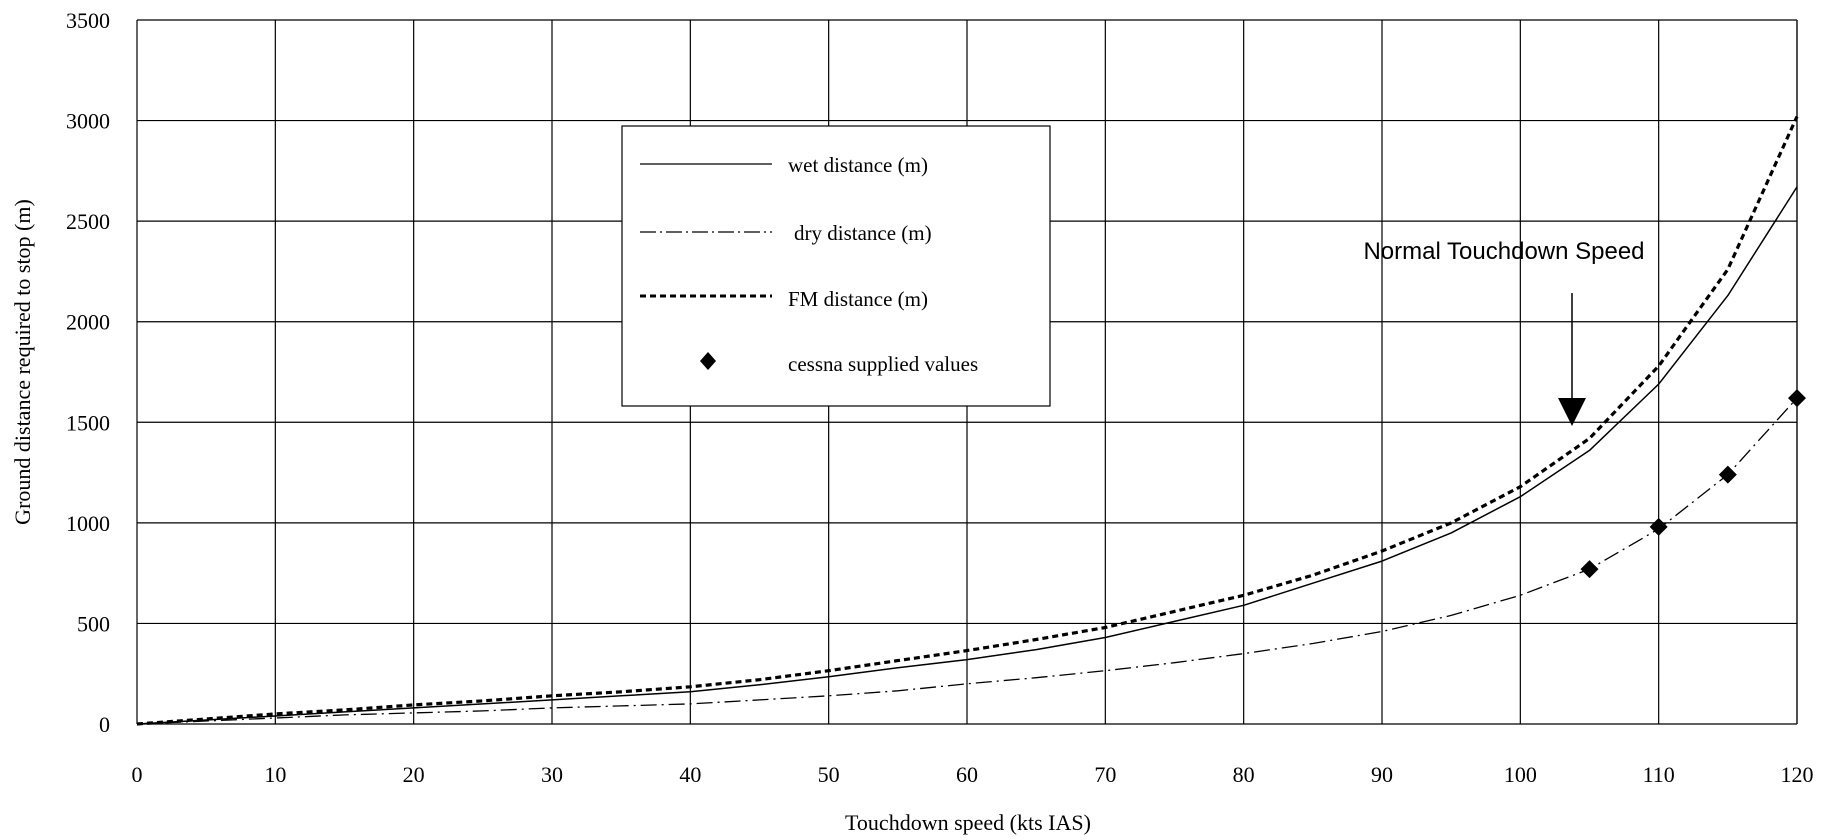  Describe the element at coordinates (690, 774) in the screenshot. I see `x-tick-label-4: 40` at that location.